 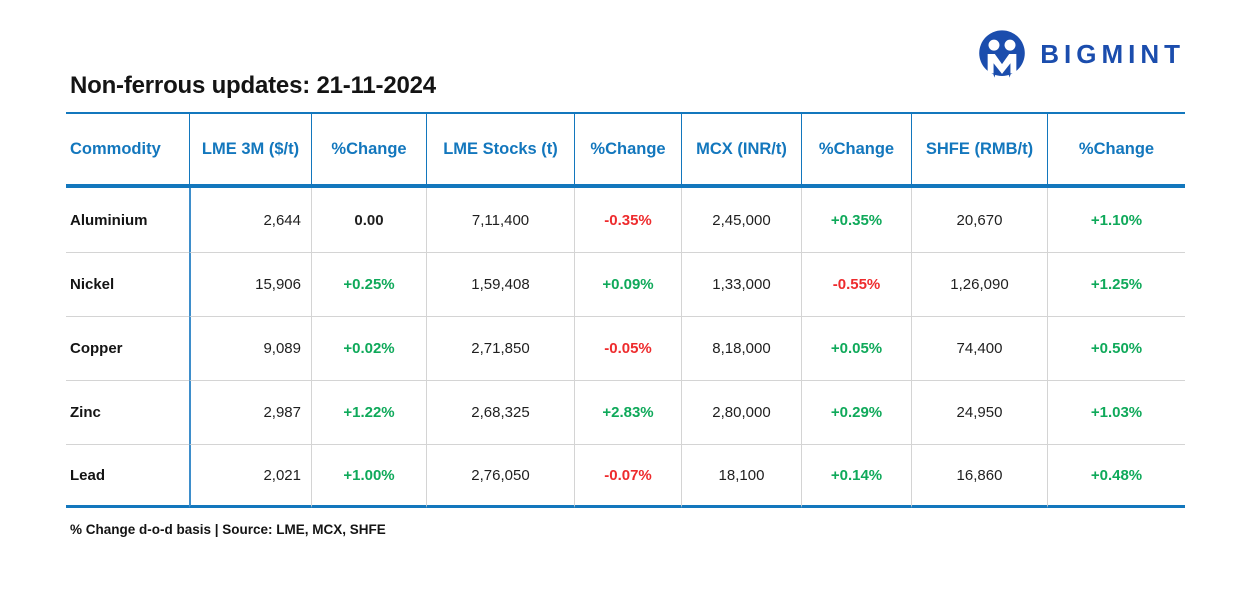 I want to click on cell-lme-stocks-change: +0.09%, so click(x=627, y=284).